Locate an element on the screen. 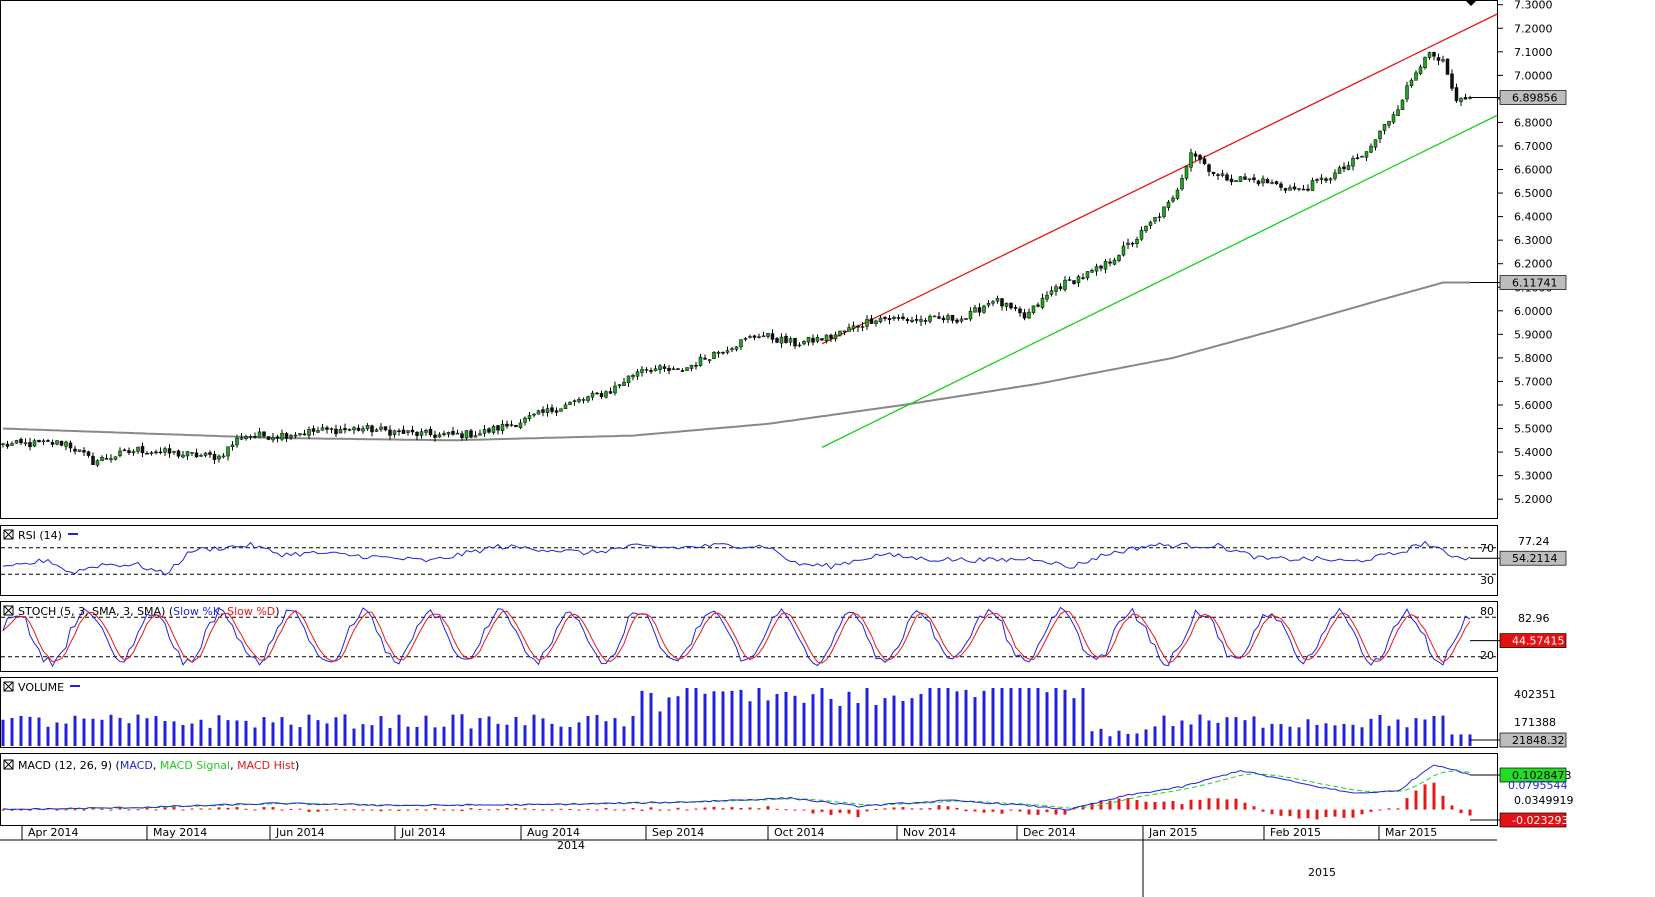  scroll-marker-icon is located at coordinates (1471, 3).